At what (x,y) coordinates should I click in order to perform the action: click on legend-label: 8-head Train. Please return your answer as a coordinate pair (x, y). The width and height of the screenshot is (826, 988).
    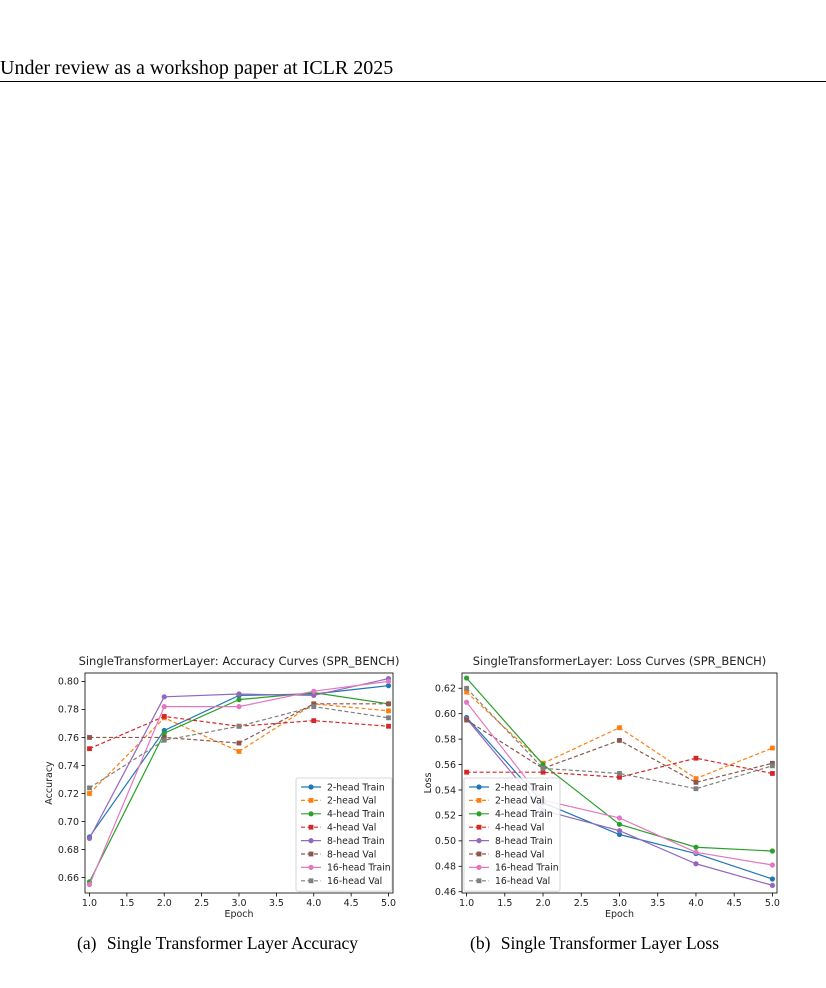
    Looking at the image, I should click on (524, 841).